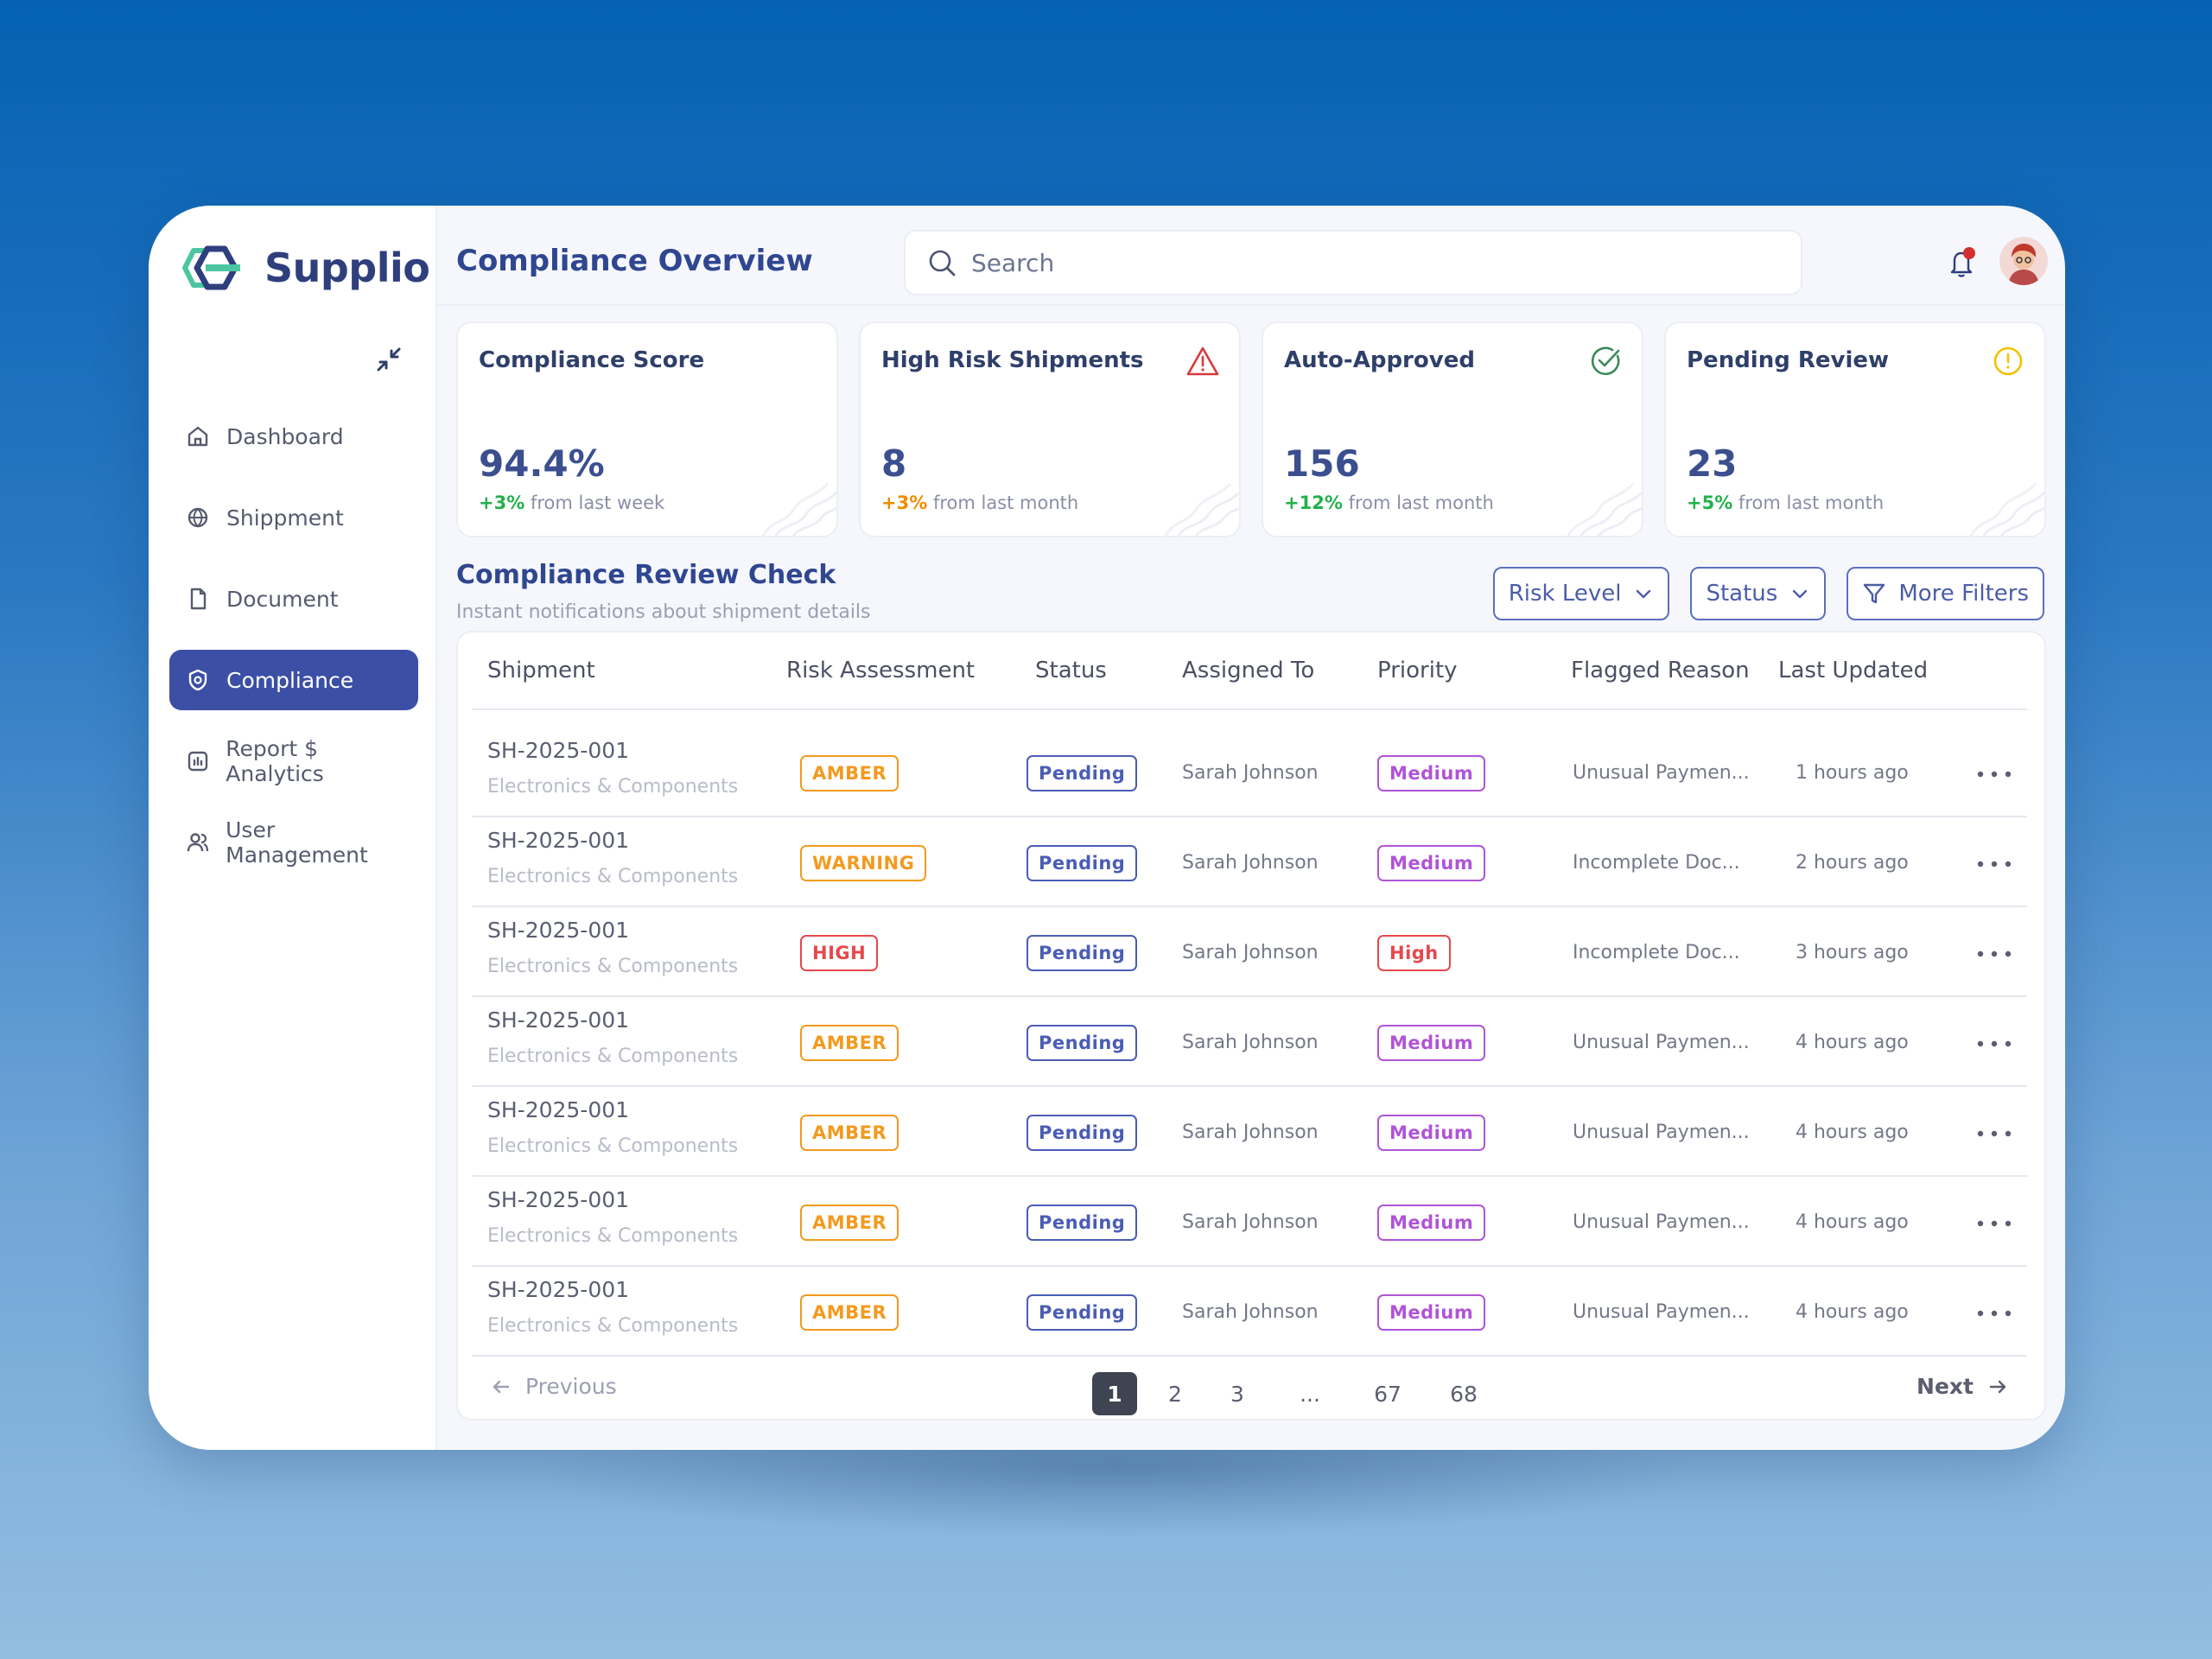 This screenshot has width=2212, height=1659. I want to click on status-dropdown: Status, so click(1758, 593).